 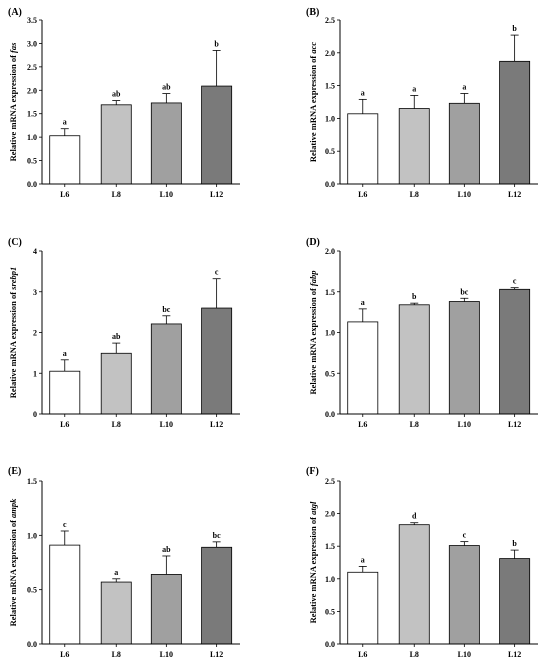 What do you see at coordinates (32, 20) in the screenshot?
I see `y-tick-label: 3.5` at bounding box center [32, 20].